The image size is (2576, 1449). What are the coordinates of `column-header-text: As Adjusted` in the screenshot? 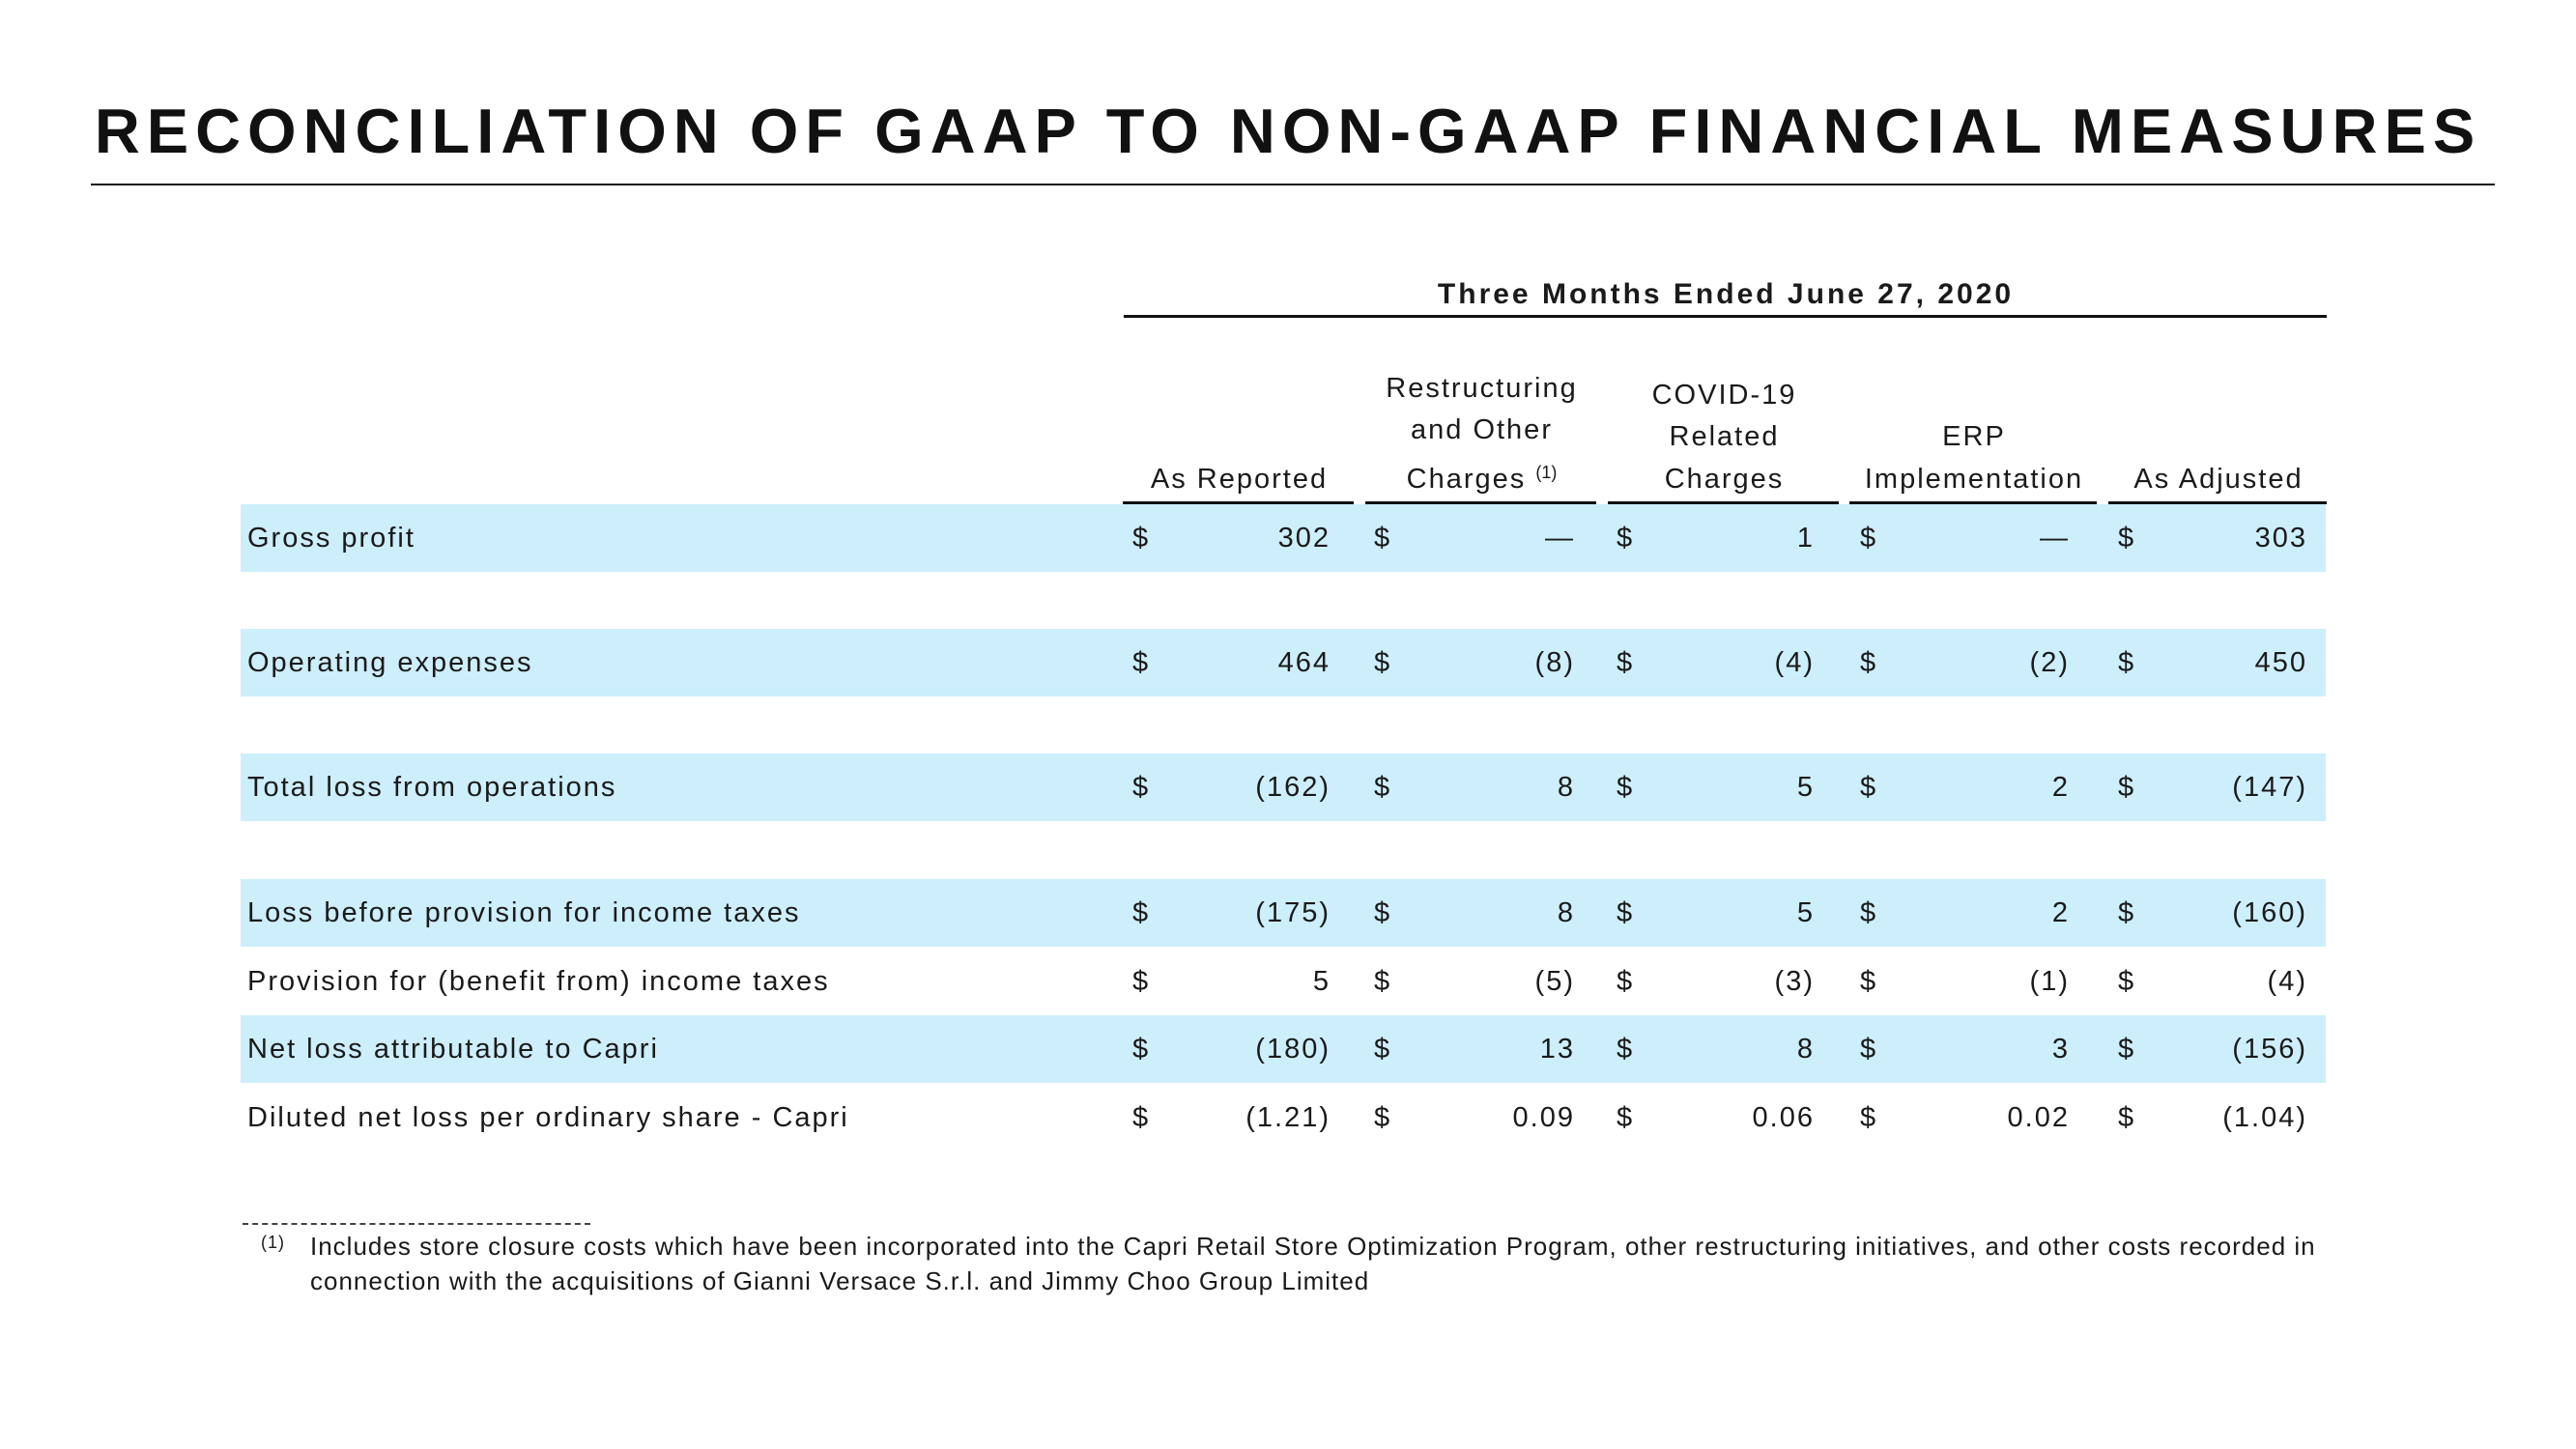 It's located at (2219, 479).